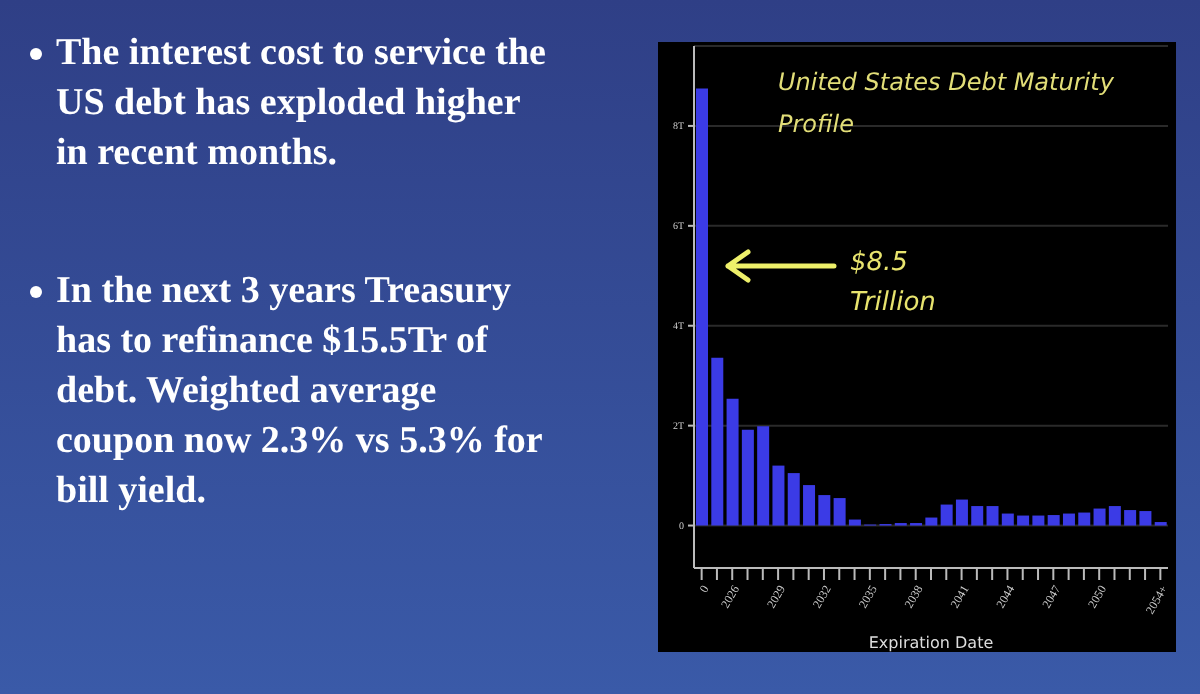 The height and width of the screenshot is (694, 1200). Describe the element at coordinates (302, 104) in the screenshot. I see `text: The interest cost to service the US debt has exploded higher in recent months.` at that location.